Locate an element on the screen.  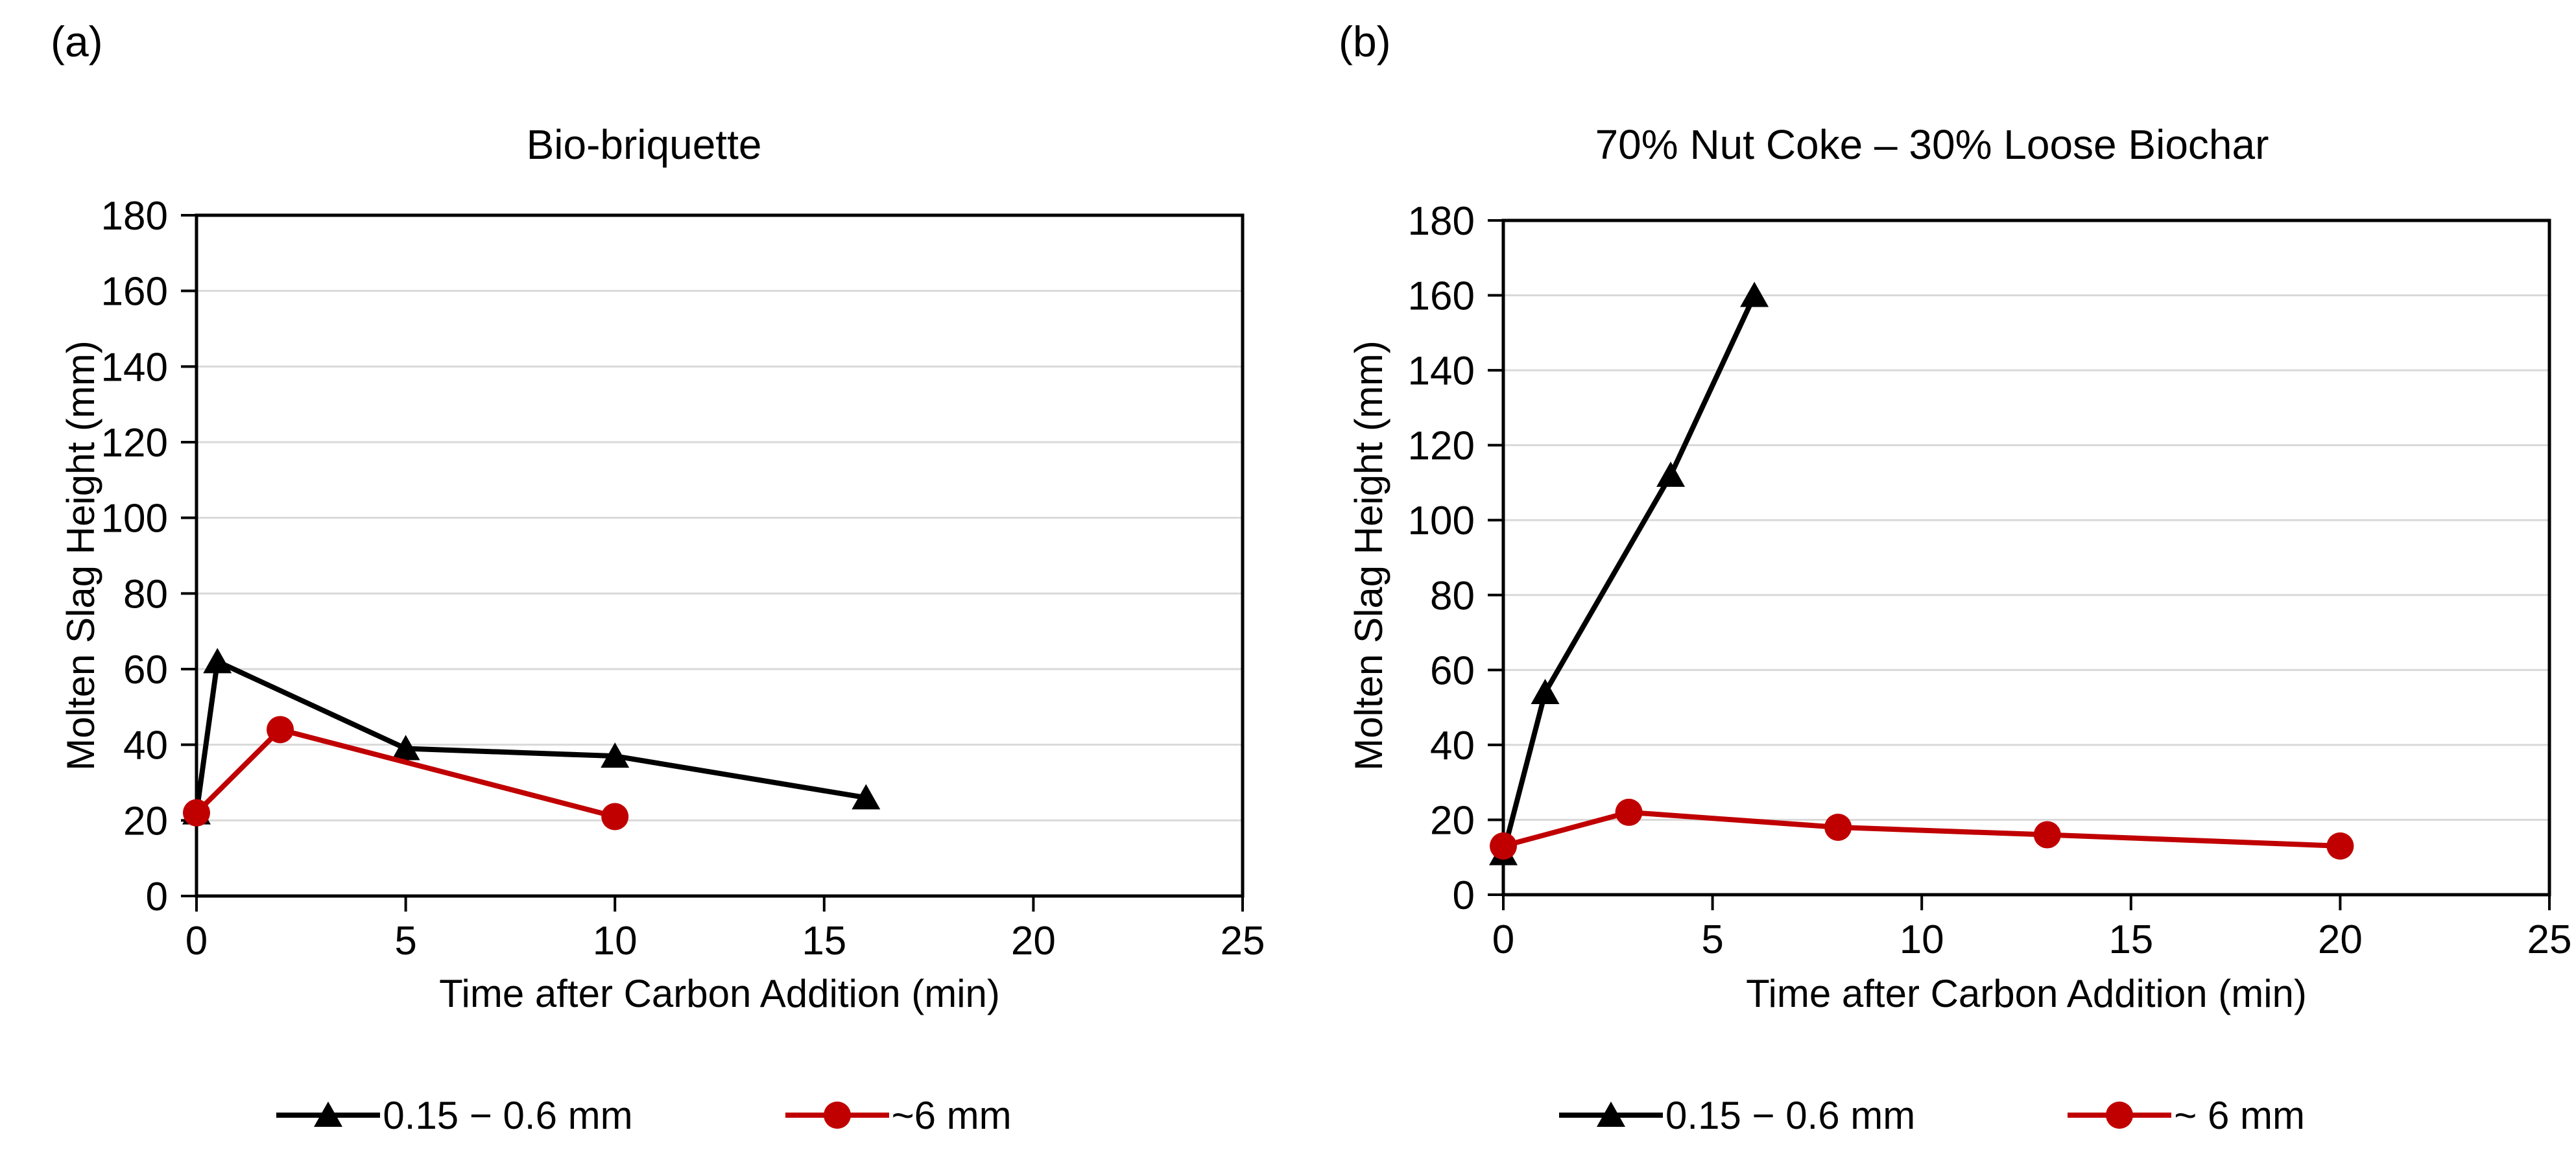
legend-item-coarse-carbon: ~ 6 mm is located at coordinates (2186, 1115).